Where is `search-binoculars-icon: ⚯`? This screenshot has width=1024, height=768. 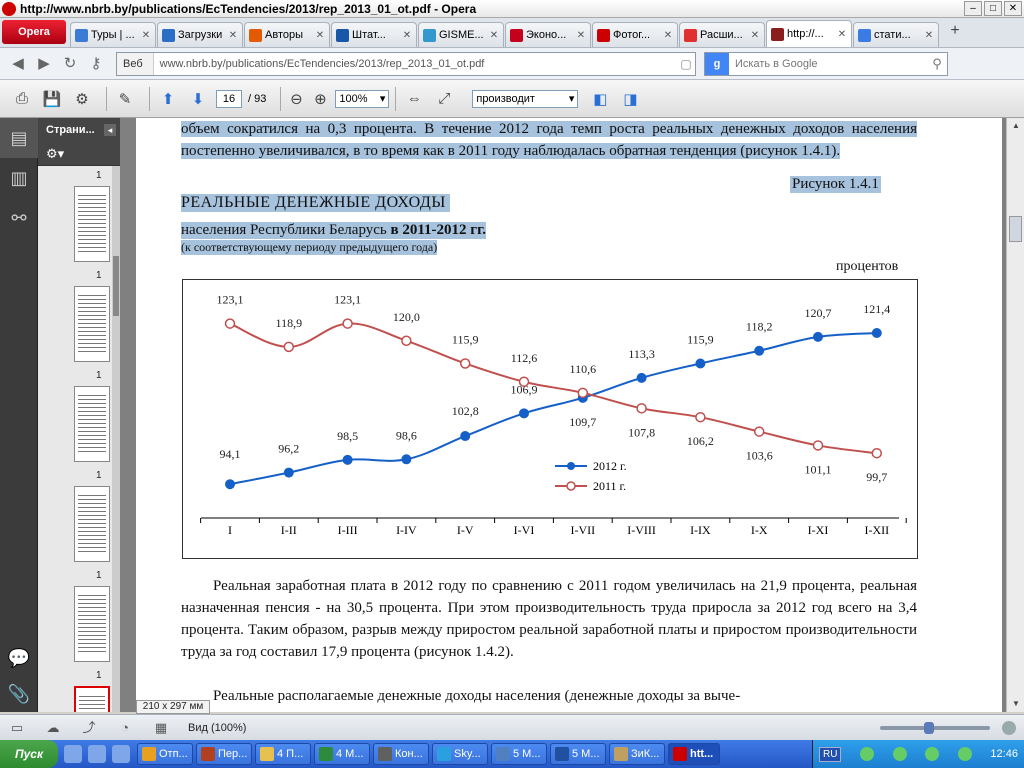
search-binoculars-icon: ⚯ is located at coordinates (19, 217).